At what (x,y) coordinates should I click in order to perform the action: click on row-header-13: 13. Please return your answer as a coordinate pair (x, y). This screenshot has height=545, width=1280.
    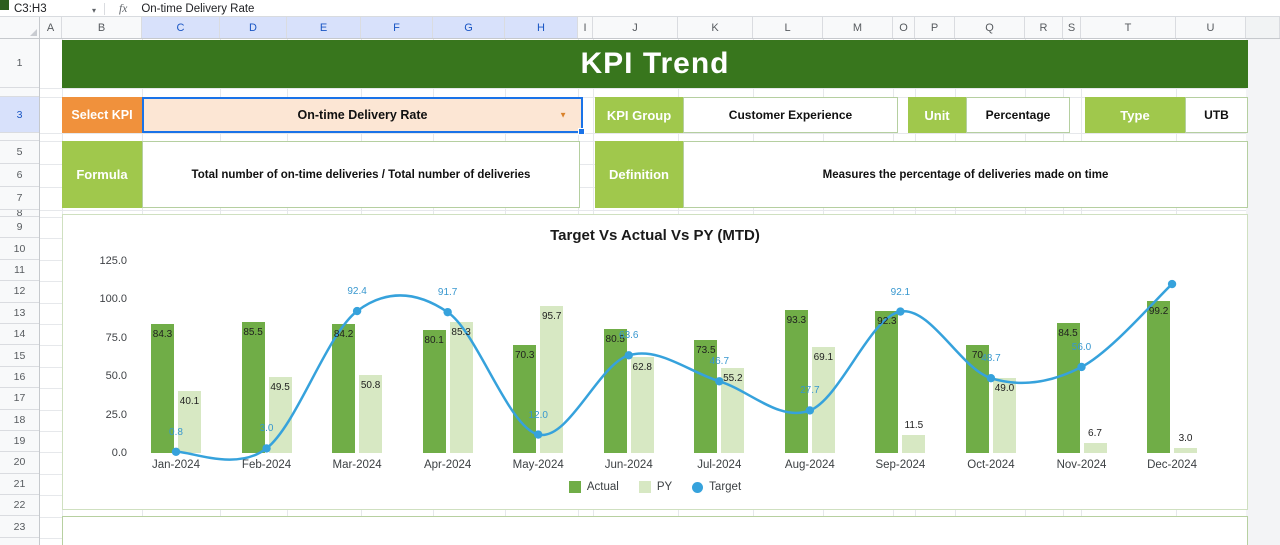
    Looking at the image, I should click on (19, 313).